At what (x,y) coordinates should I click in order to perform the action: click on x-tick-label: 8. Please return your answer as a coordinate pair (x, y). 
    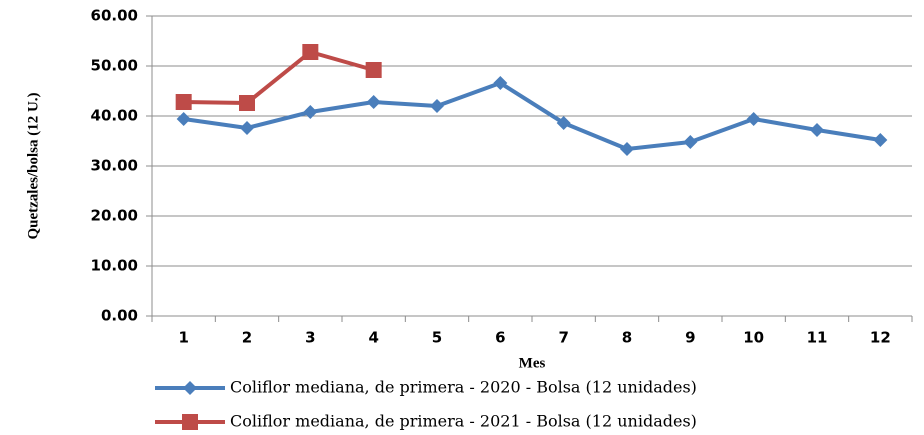
    Looking at the image, I should click on (627, 338).